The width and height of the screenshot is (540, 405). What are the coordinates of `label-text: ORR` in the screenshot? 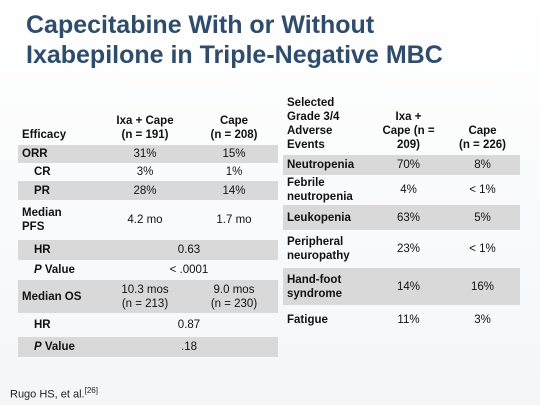 It's located at (35, 154).